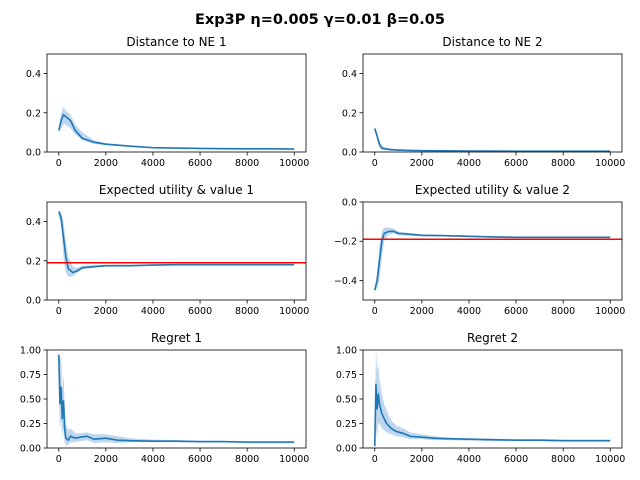 The image size is (640, 480). What do you see at coordinates (492, 338) in the screenshot?
I see `panel-title: Regret 2` at bounding box center [492, 338].